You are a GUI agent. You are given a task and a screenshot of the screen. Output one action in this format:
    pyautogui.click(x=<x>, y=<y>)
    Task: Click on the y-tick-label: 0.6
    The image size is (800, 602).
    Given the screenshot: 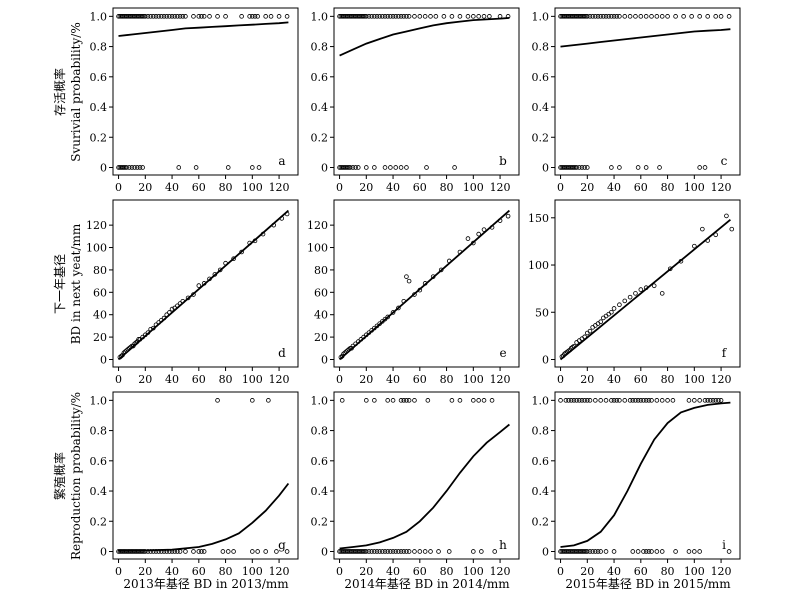 What is the action you would take?
    pyautogui.click(x=99, y=77)
    